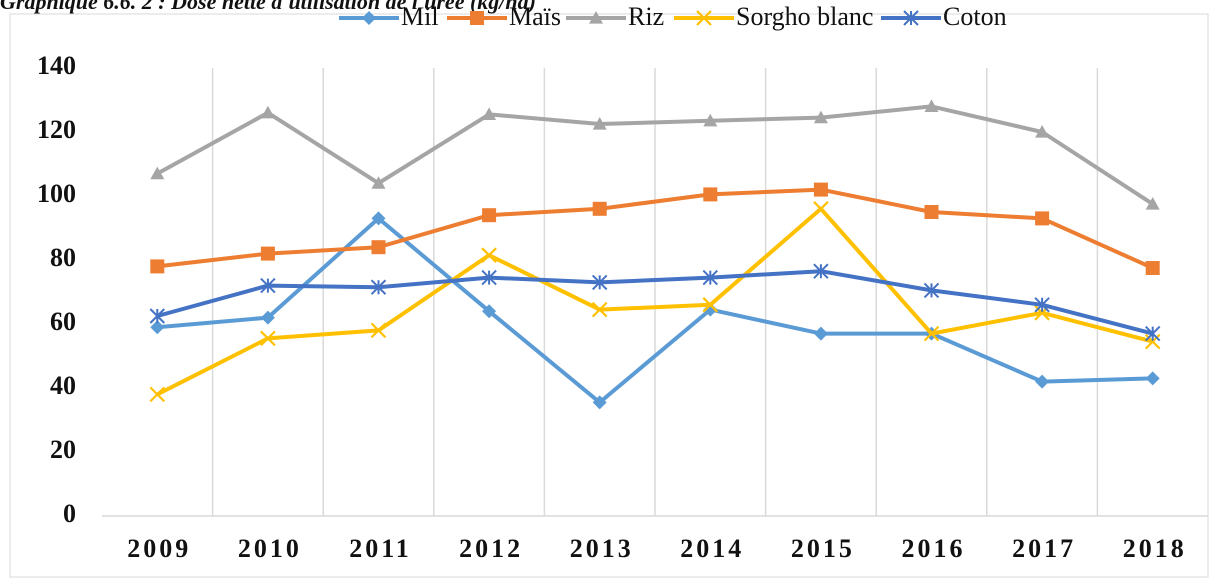 The width and height of the screenshot is (1209, 578). What do you see at coordinates (1155, 548) in the screenshot?
I see `x-tick-label: 2018` at bounding box center [1155, 548].